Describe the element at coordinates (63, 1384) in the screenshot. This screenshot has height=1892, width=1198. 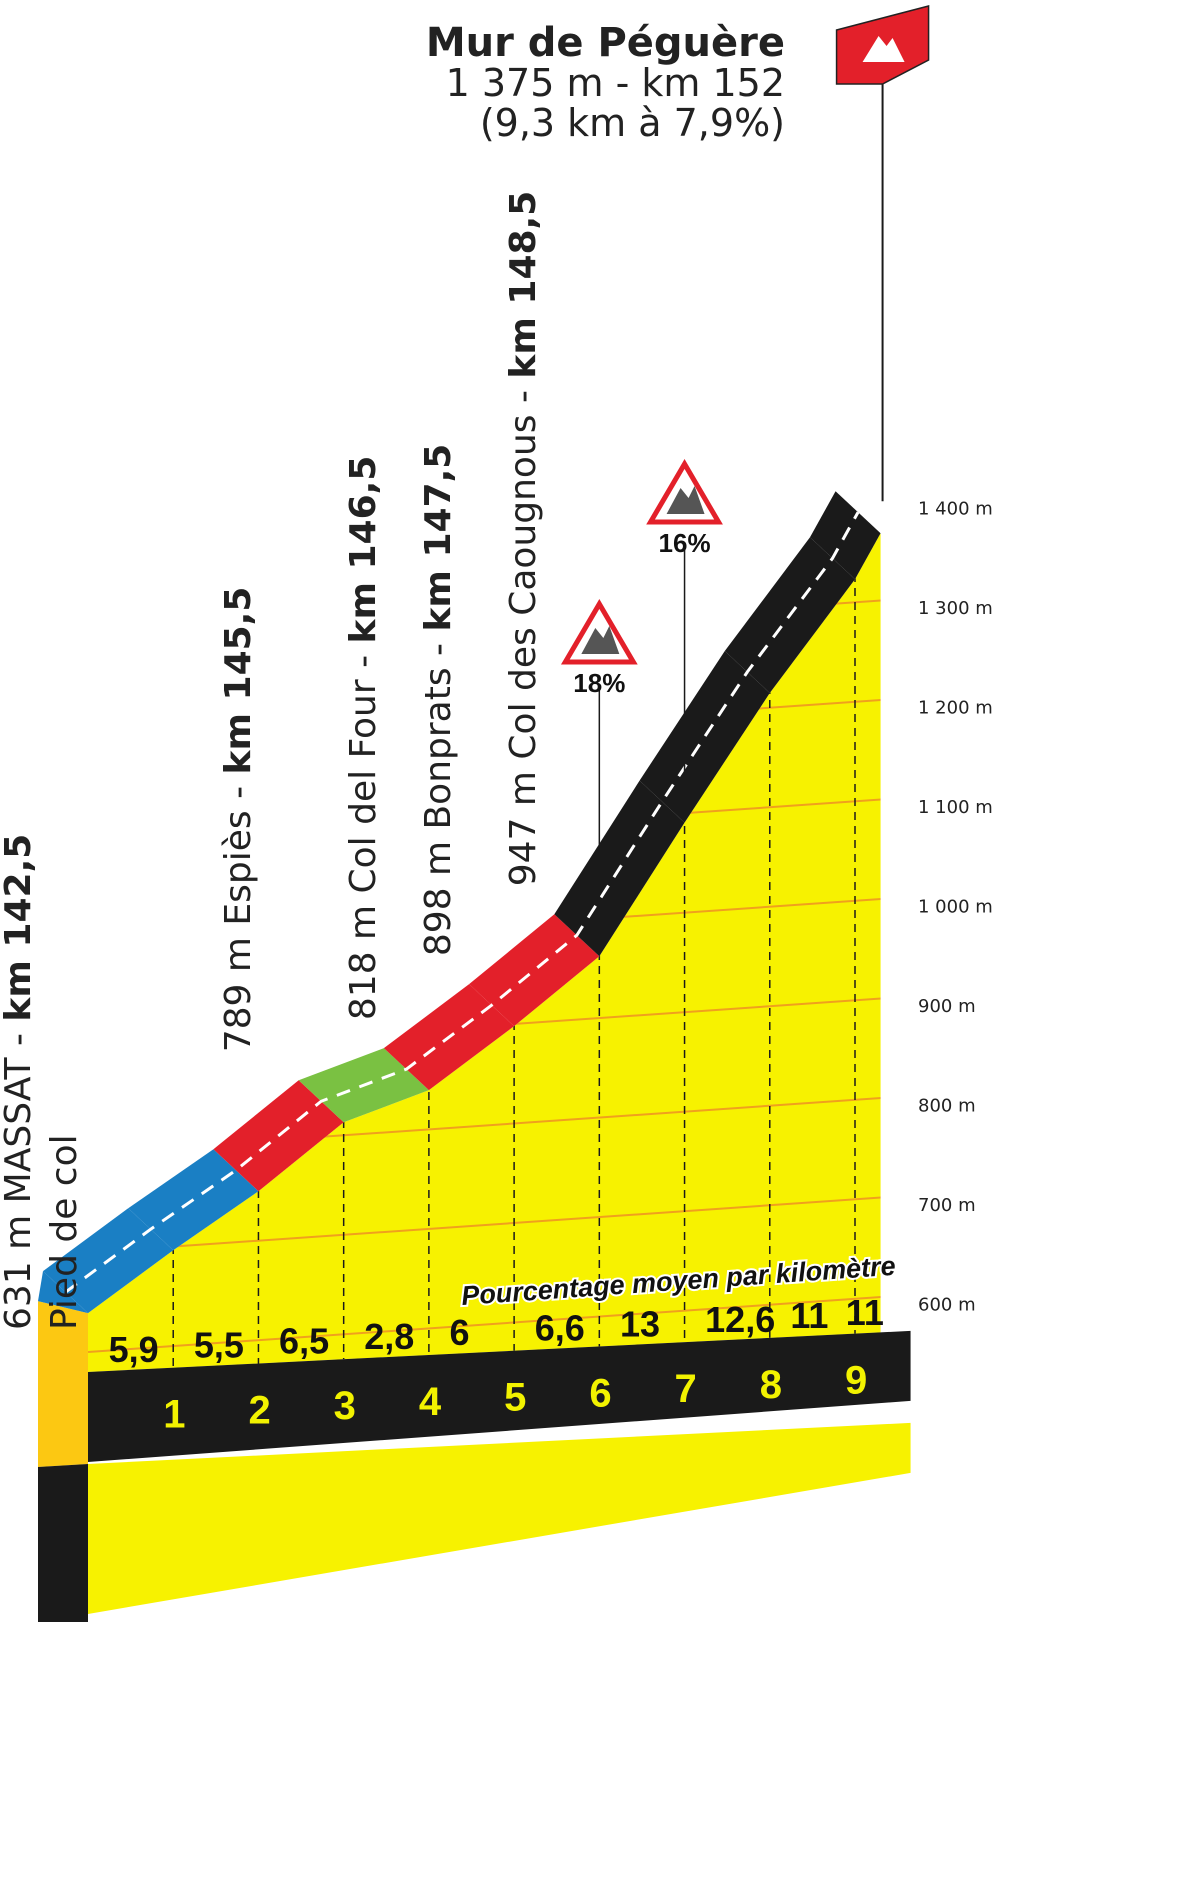
I see `profile-side-face` at that location.